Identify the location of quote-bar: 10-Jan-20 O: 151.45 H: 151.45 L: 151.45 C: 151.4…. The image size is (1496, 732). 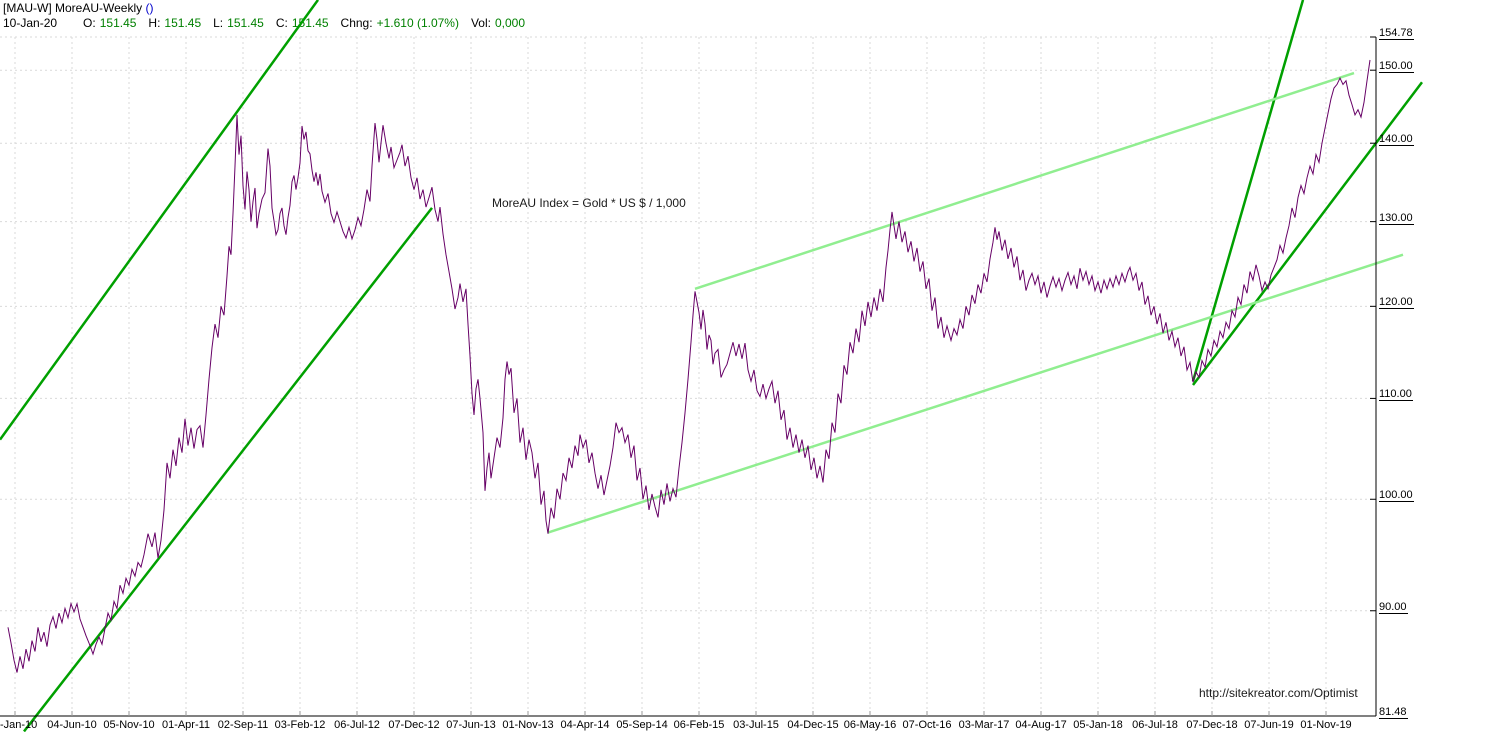
(264, 23).